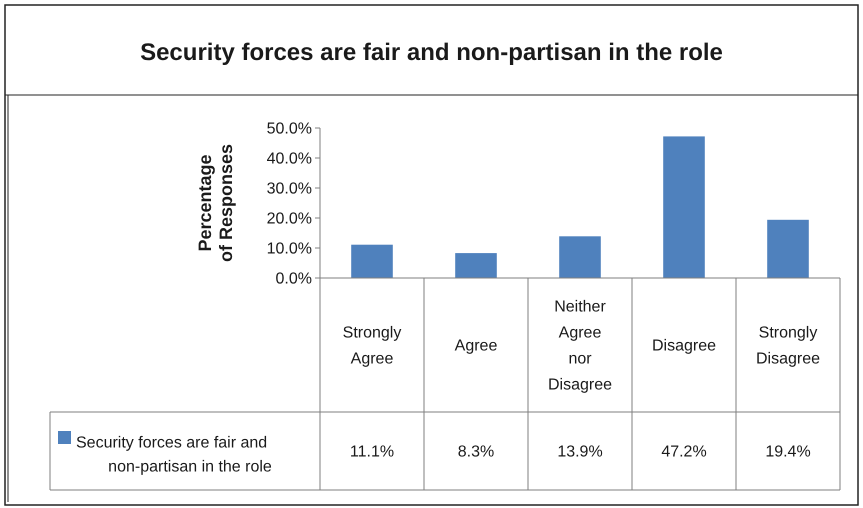  What do you see at coordinates (289, 129) in the screenshot?
I see `y-tick-label: 50.0%` at bounding box center [289, 129].